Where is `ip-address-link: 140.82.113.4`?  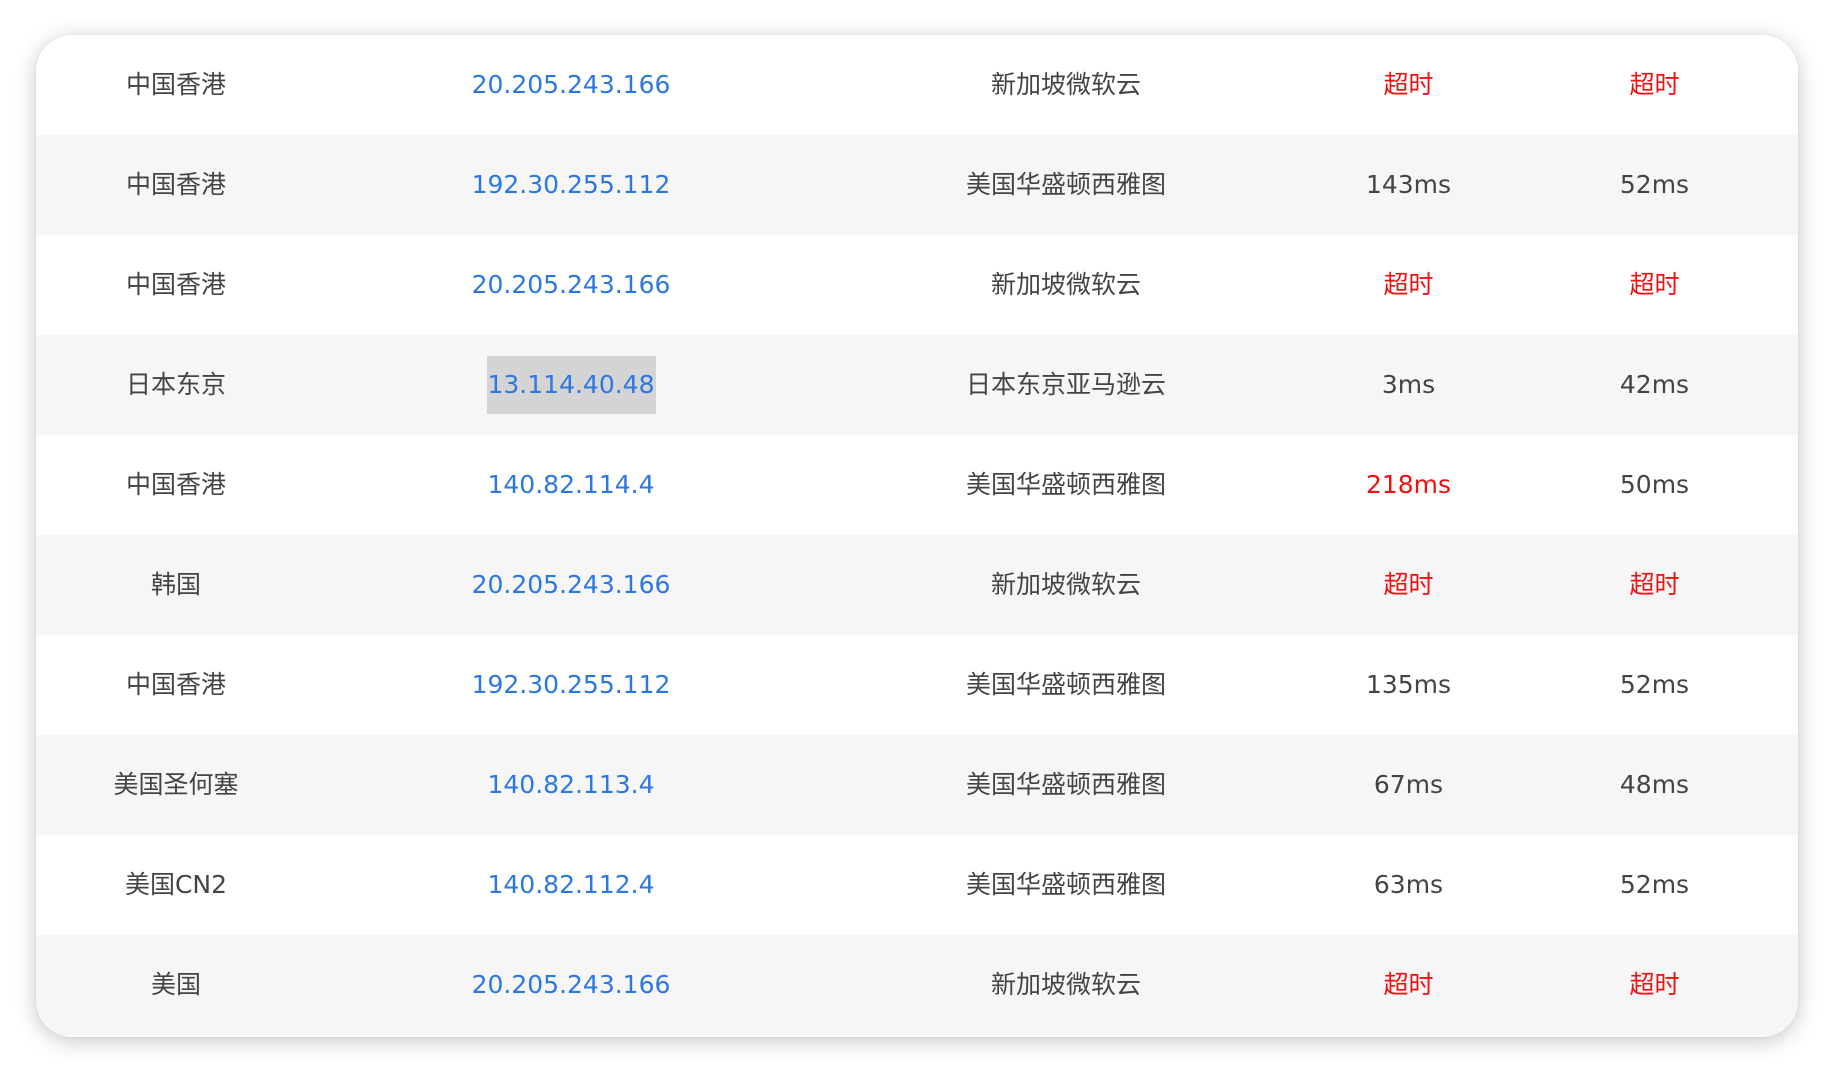
ip-address-link: 140.82.113.4 is located at coordinates (571, 784).